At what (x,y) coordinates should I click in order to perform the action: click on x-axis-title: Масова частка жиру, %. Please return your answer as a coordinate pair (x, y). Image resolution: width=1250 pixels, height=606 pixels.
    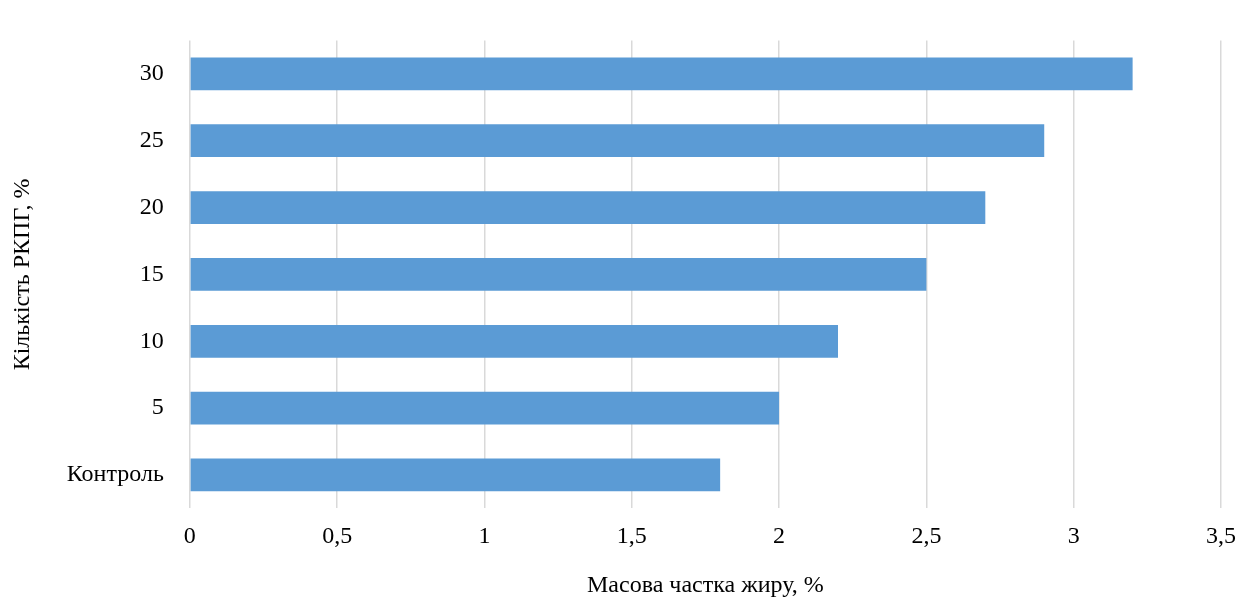
    Looking at the image, I should click on (705, 583).